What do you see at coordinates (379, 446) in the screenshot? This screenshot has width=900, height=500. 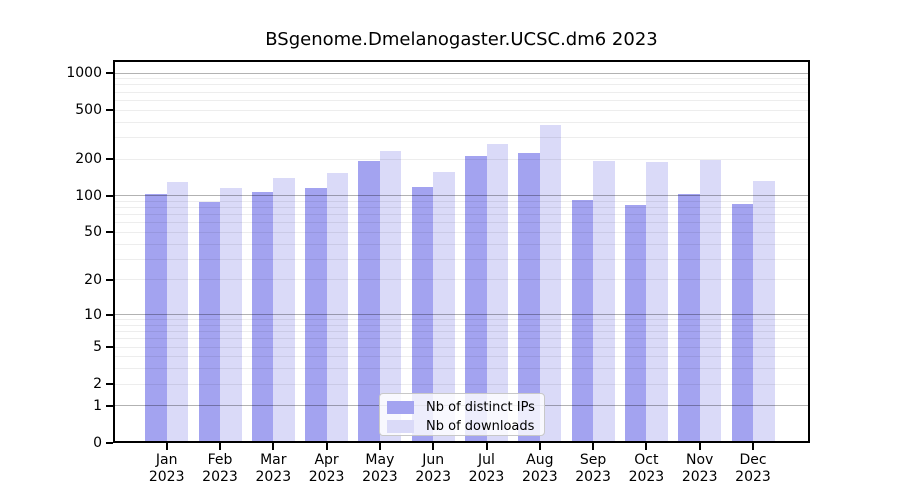 I see `x-tick-may` at bounding box center [379, 446].